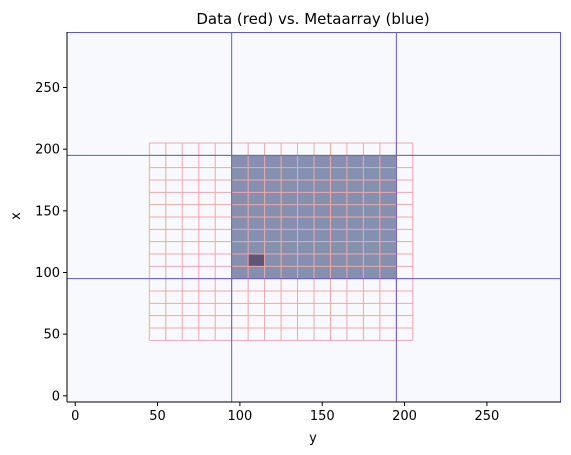 The image size is (571, 455). I want to click on chart-title: Data (red) vs. Metaarray (blue), so click(312, 19).